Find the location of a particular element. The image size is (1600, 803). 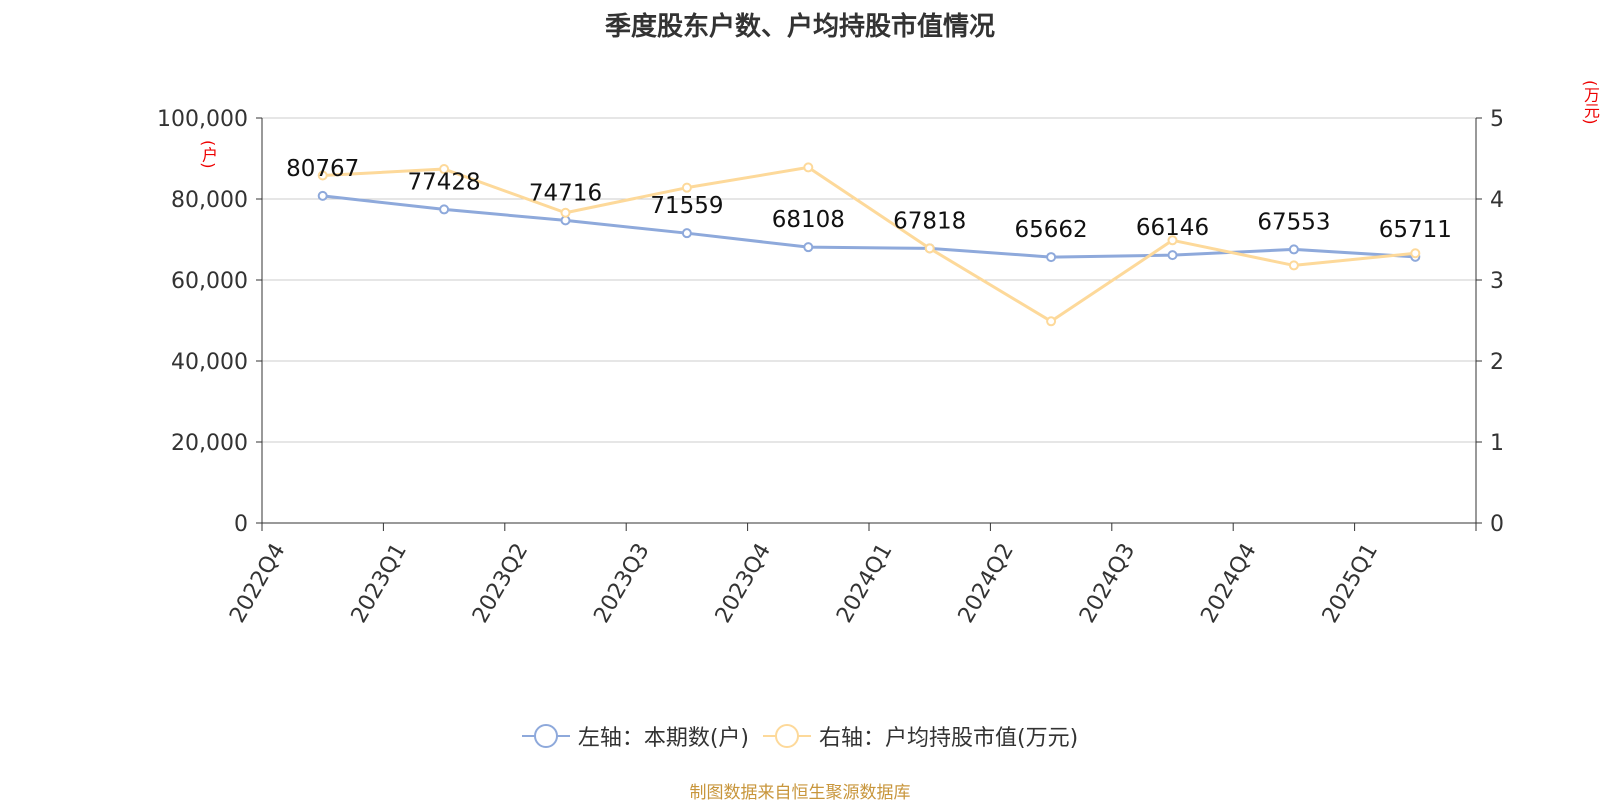

right-tick-label: 3 is located at coordinates (1497, 281).